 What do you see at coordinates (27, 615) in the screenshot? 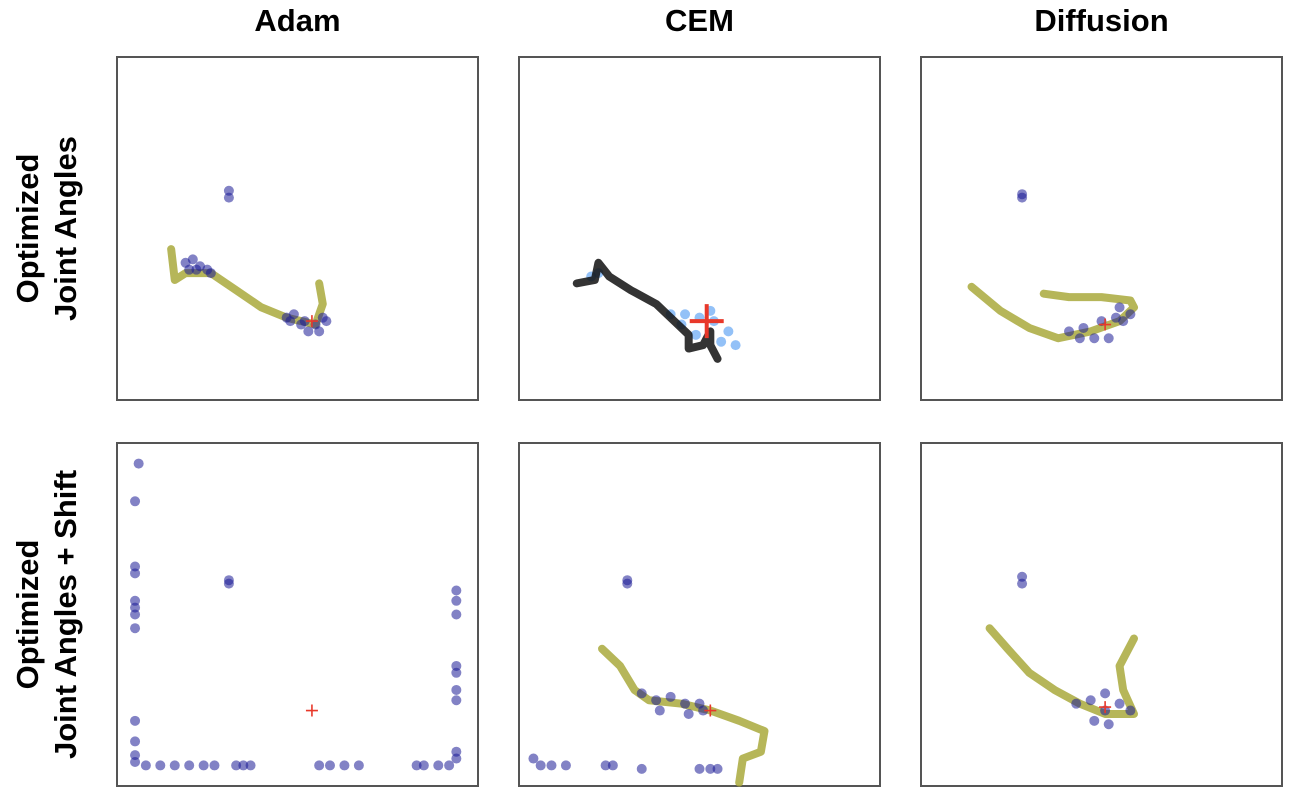
I see `row-label: Optimized` at bounding box center [27, 615].